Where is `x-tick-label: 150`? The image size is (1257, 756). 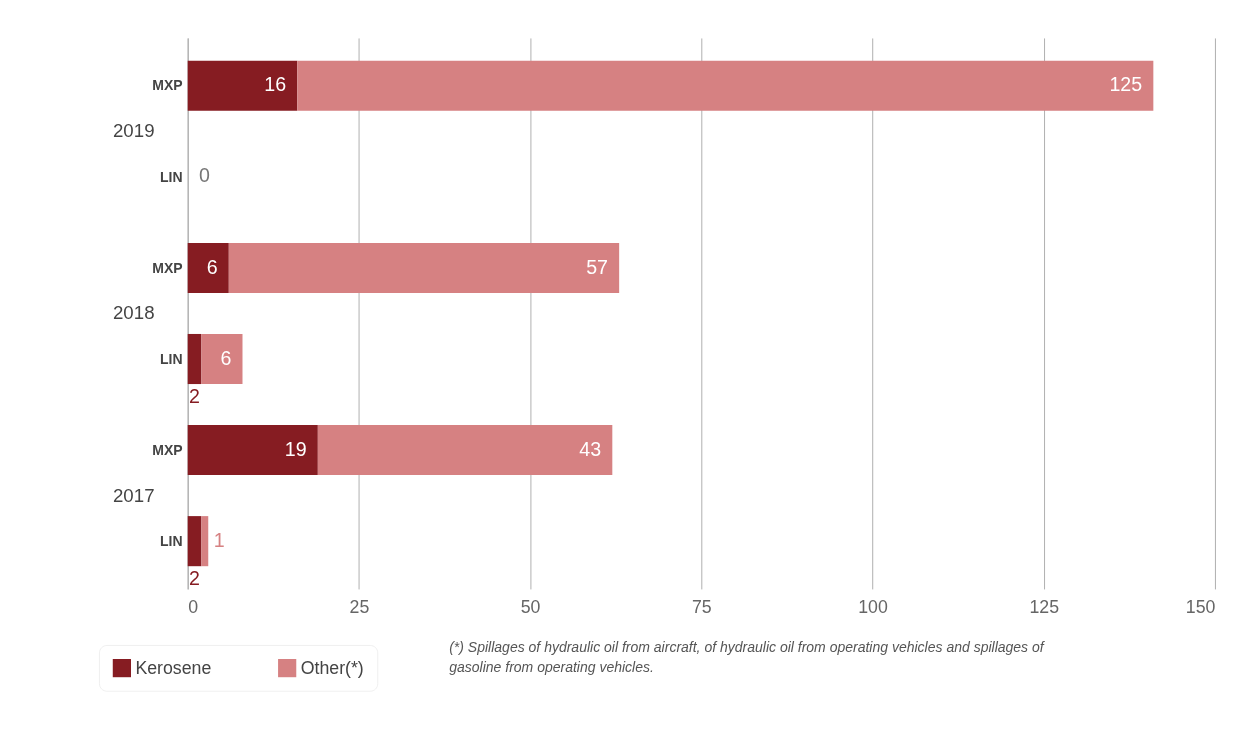
x-tick-label: 150 is located at coordinates (1200, 606).